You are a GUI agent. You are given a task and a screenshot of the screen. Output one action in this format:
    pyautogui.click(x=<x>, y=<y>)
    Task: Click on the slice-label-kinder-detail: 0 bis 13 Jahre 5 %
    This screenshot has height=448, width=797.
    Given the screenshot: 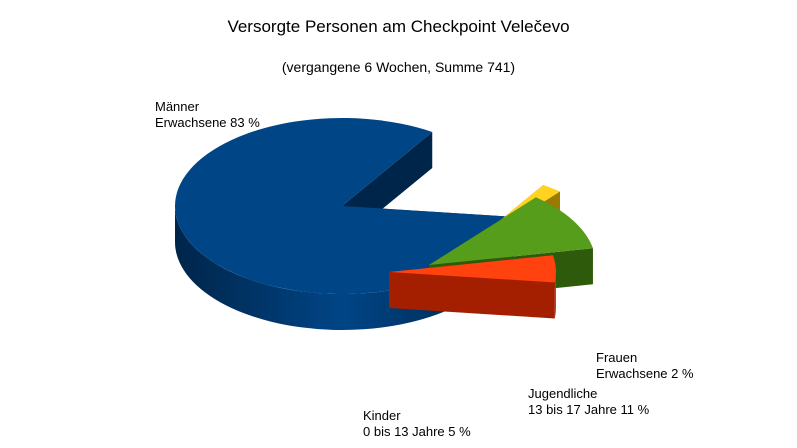 What is the action you would take?
    pyautogui.click(x=417, y=431)
    